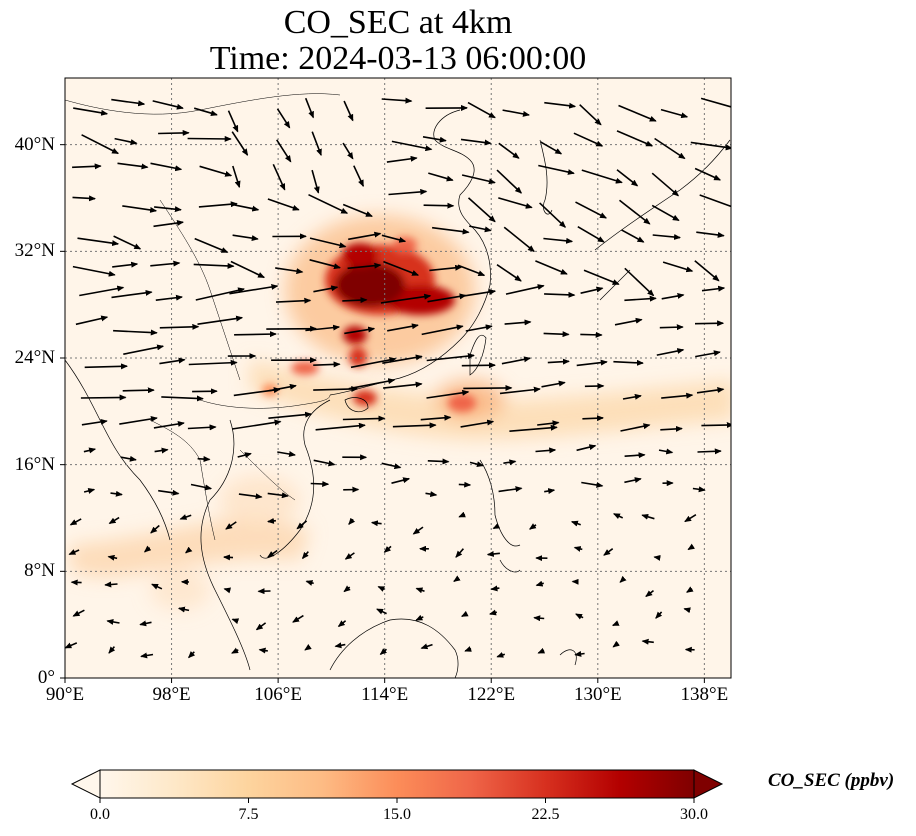 The height and width of the screenshot is (836, 916). What do you see at coordinates (398, 22) in the screenshot?
I see `map-title: CO_SEC at 4km` at bounding box center [398, 22].